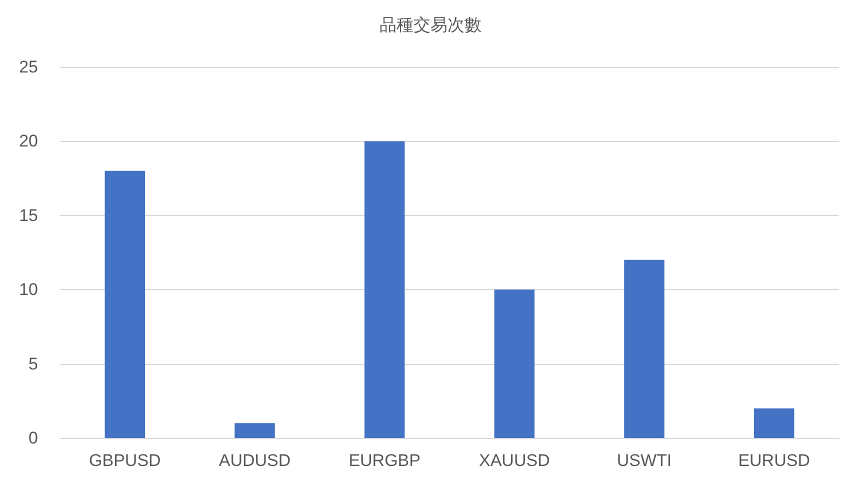  What do you see at coordinates (431, 26) in the screenshot?
I see `chart-title: 品種交易次數` at bounding box center [431, 26].